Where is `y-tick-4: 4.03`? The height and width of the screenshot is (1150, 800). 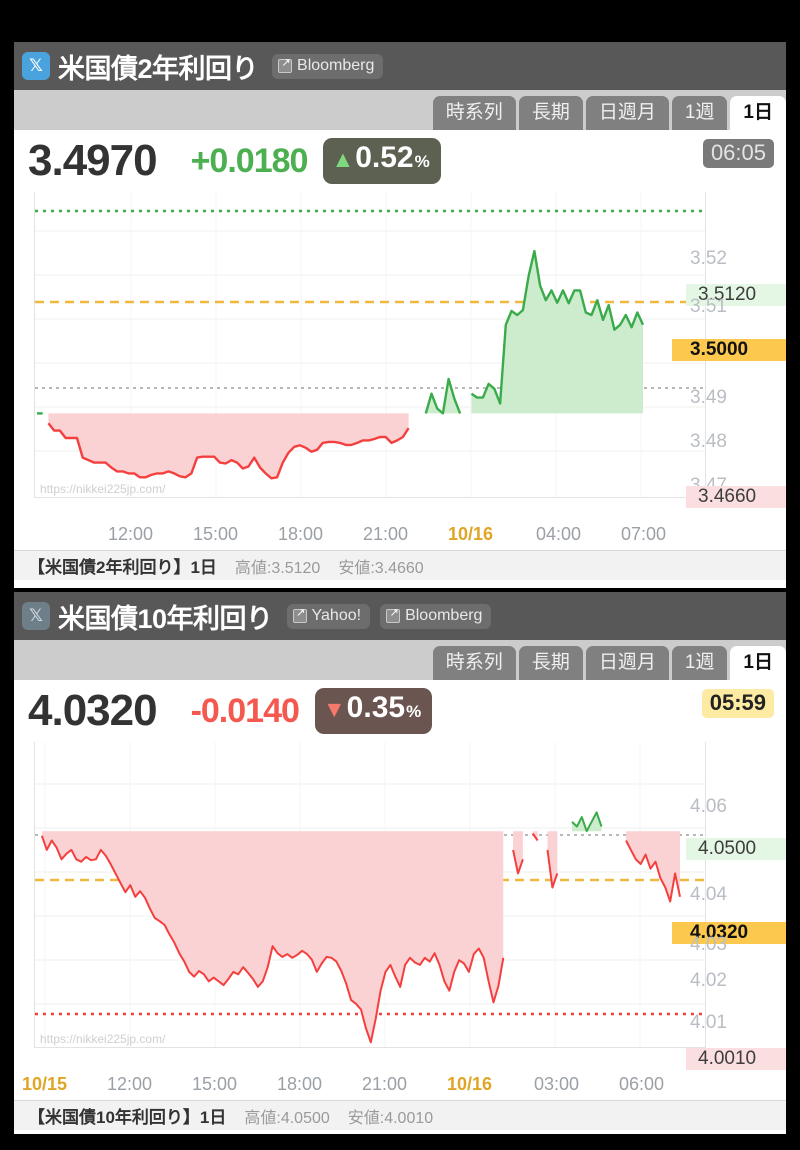
y-tick-4: 4.03 is located at coordinates (708, 944).